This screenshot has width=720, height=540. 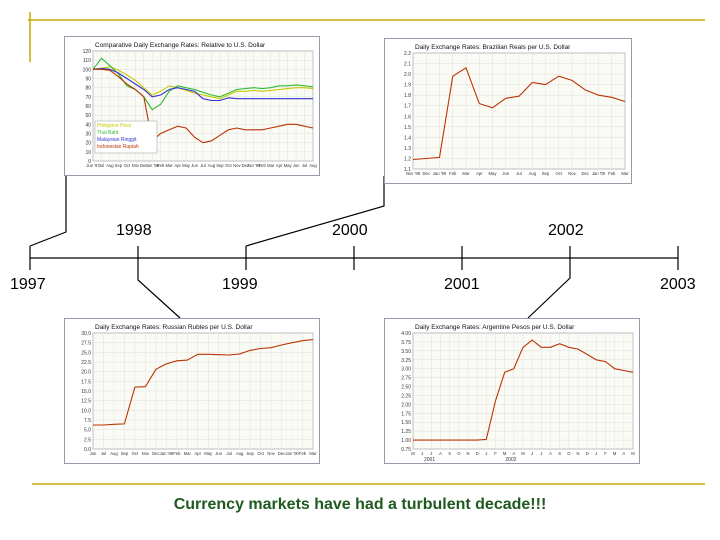 I want to click on y-tick-label: 15.0, so click(x=86, y=392).